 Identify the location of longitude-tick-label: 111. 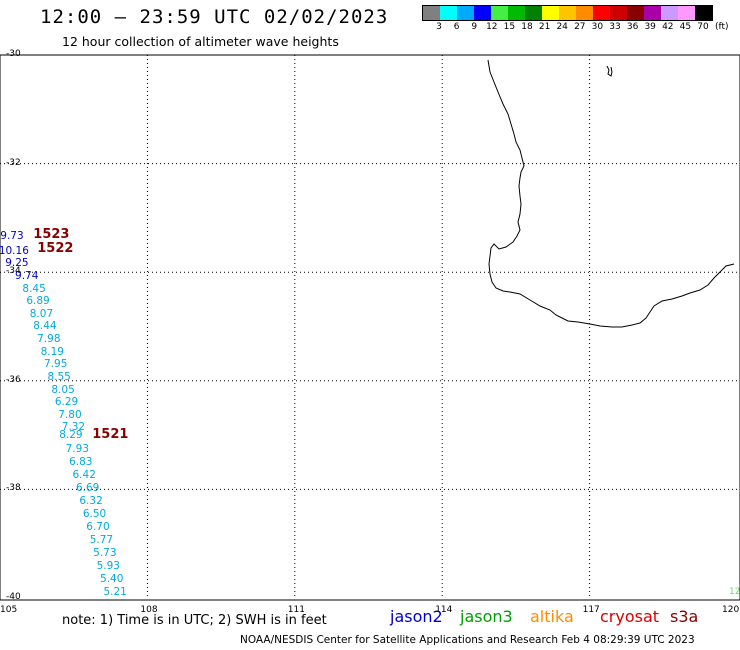
(296, 610).